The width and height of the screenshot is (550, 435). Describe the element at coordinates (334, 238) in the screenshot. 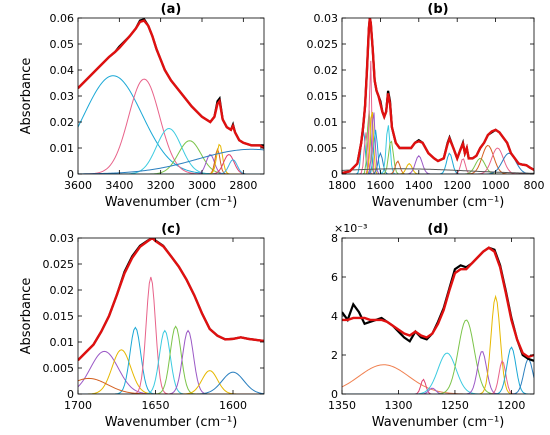

I see `y-tick-label: 8` at that location.